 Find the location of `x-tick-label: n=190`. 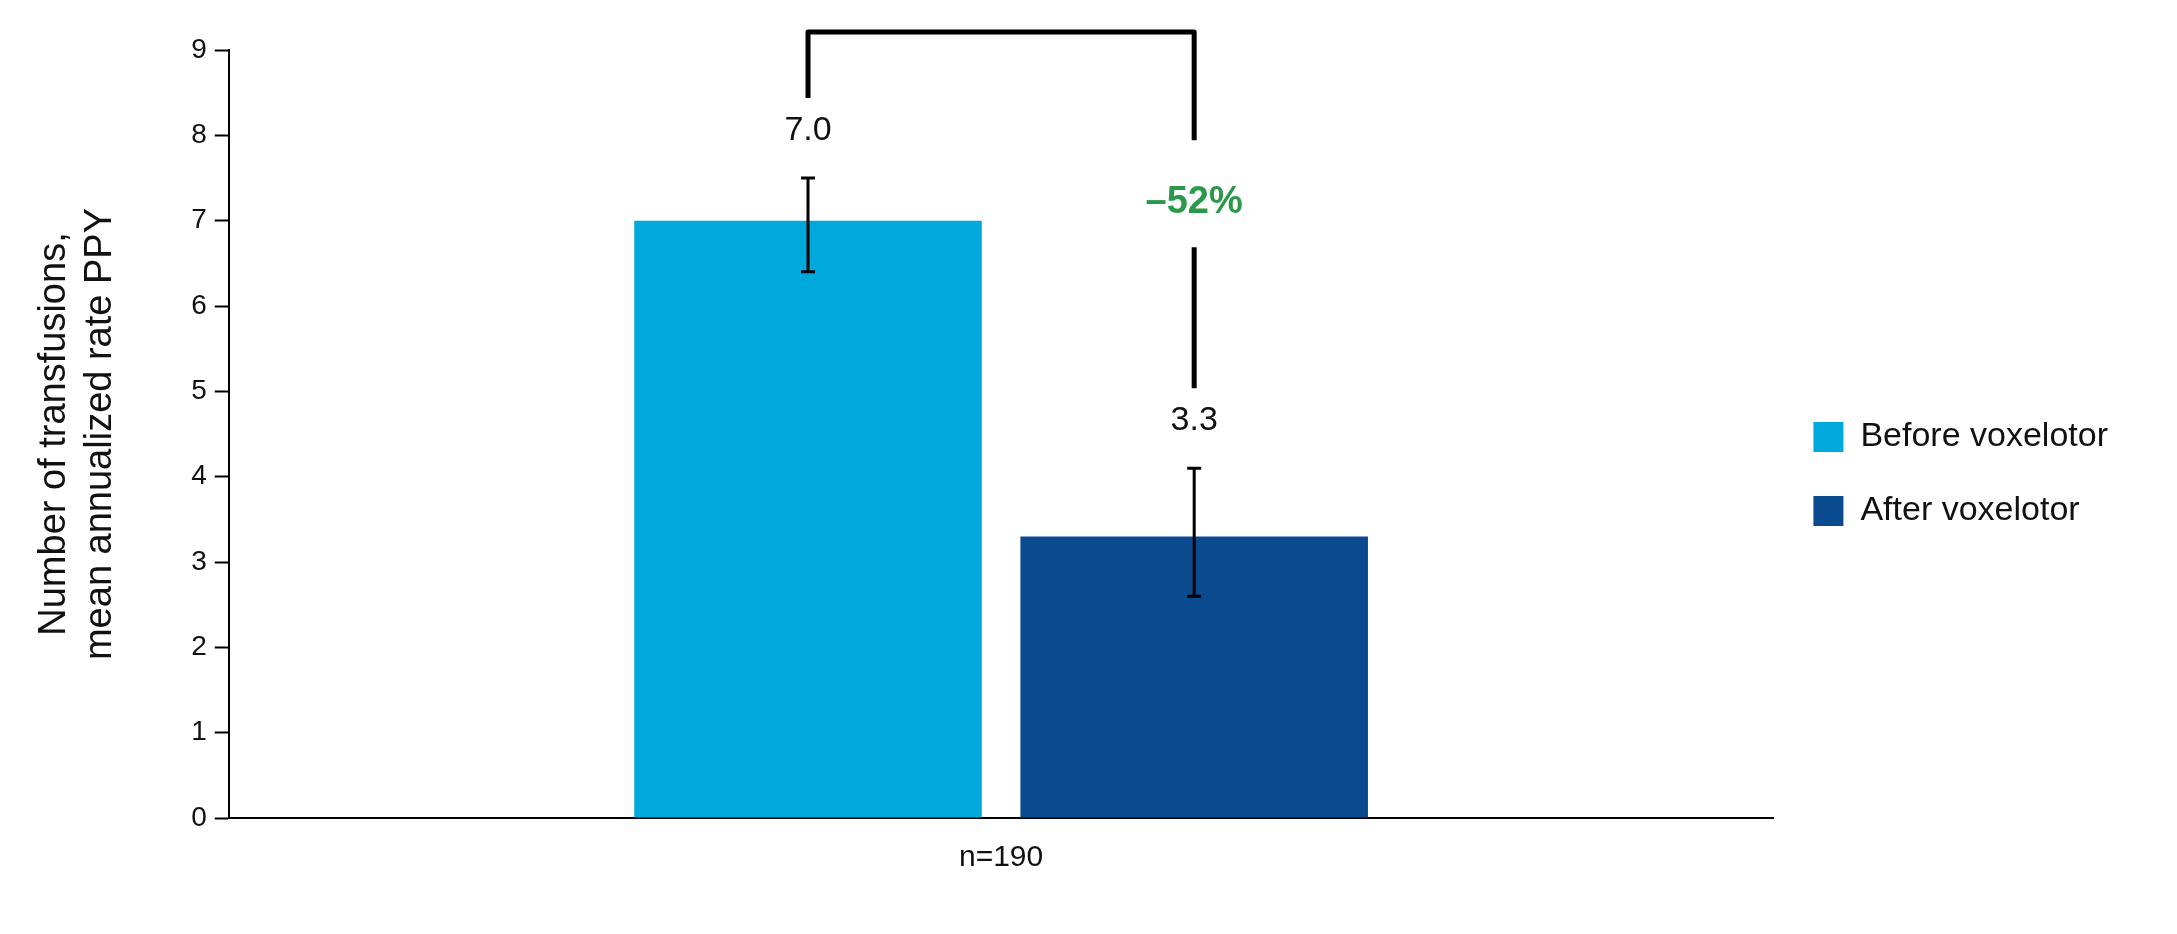

x-tick-label: n=190 is located at coordinates (1001, 856).